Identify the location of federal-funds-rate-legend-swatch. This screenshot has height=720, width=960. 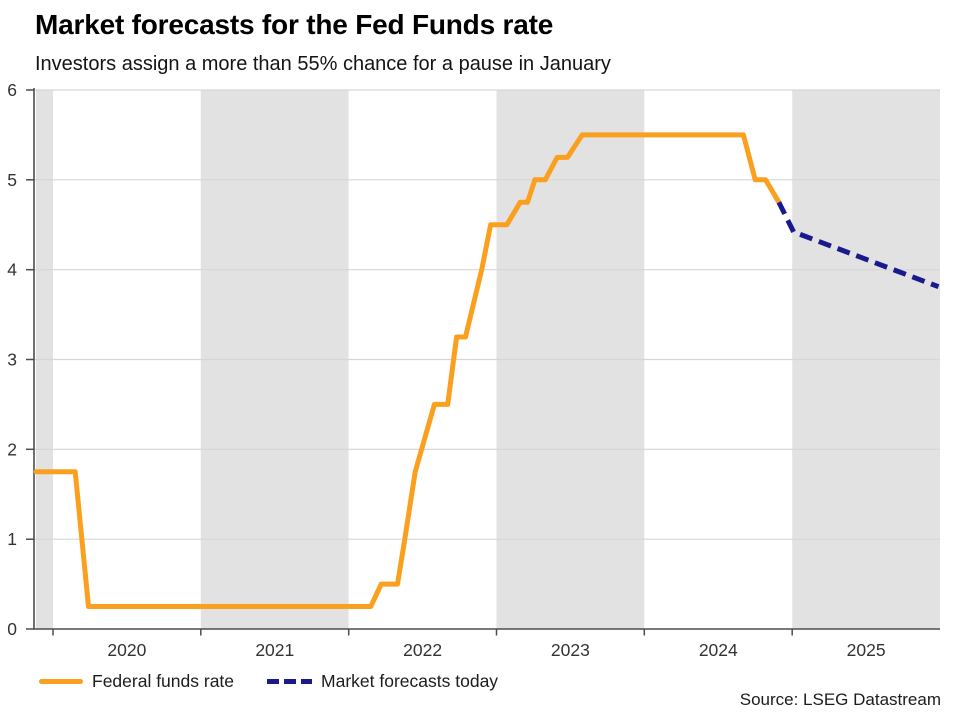
(61, 681).